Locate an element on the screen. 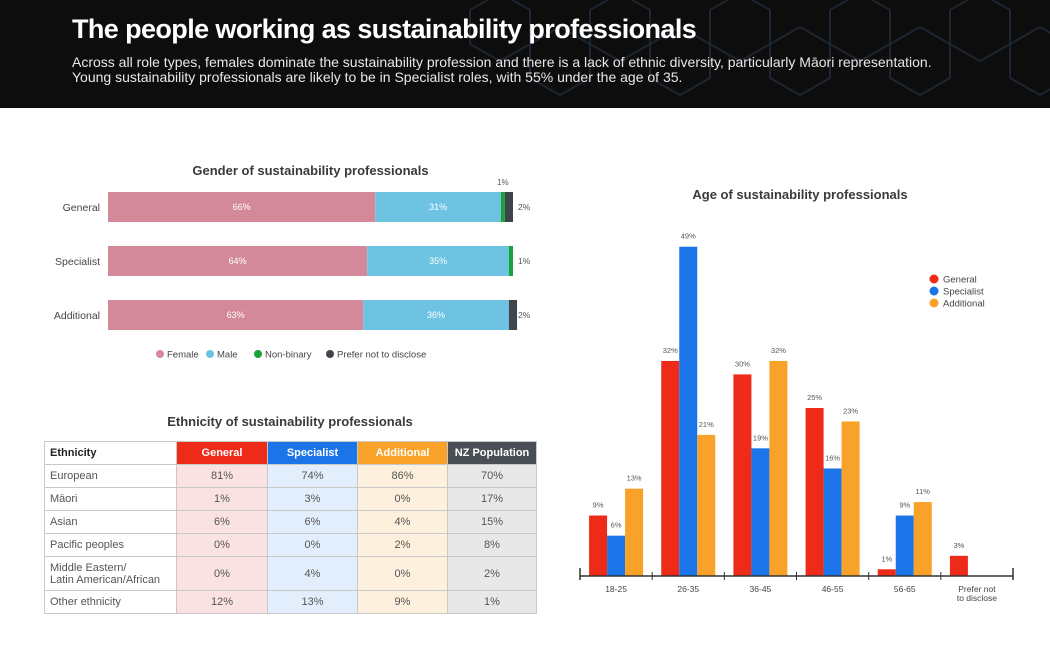 Image resolution: width=1050 pixels, height=656 pixels. data-label: 1% is located at coordinates (886, 558).